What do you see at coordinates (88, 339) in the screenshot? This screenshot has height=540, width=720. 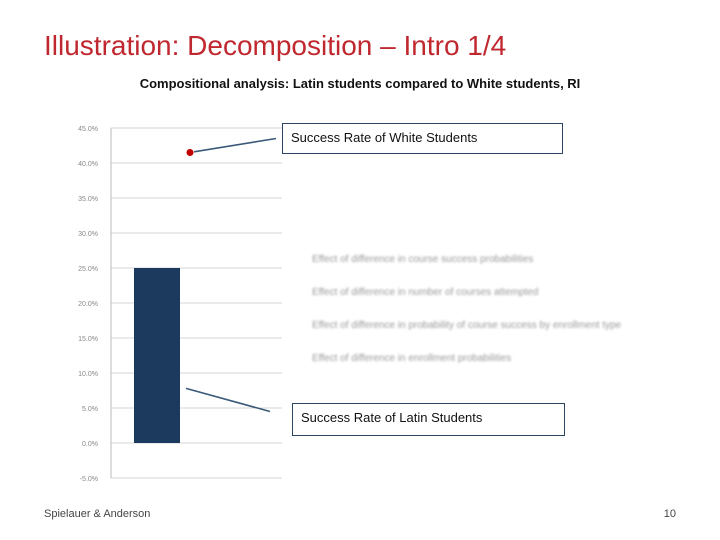 I see `y-tick-label: 15.0%` at bounding box center [88, 339].